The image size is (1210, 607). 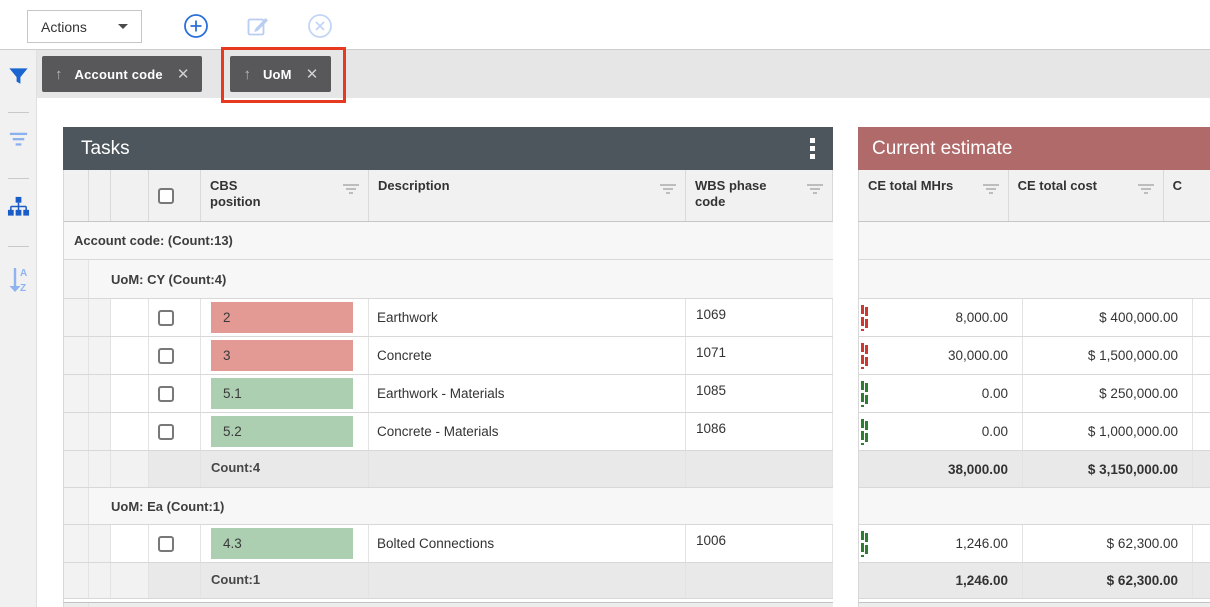 I want to click on estimate-row: 0.00 $ 1,000,000.00, so click(x=1034, y=432).